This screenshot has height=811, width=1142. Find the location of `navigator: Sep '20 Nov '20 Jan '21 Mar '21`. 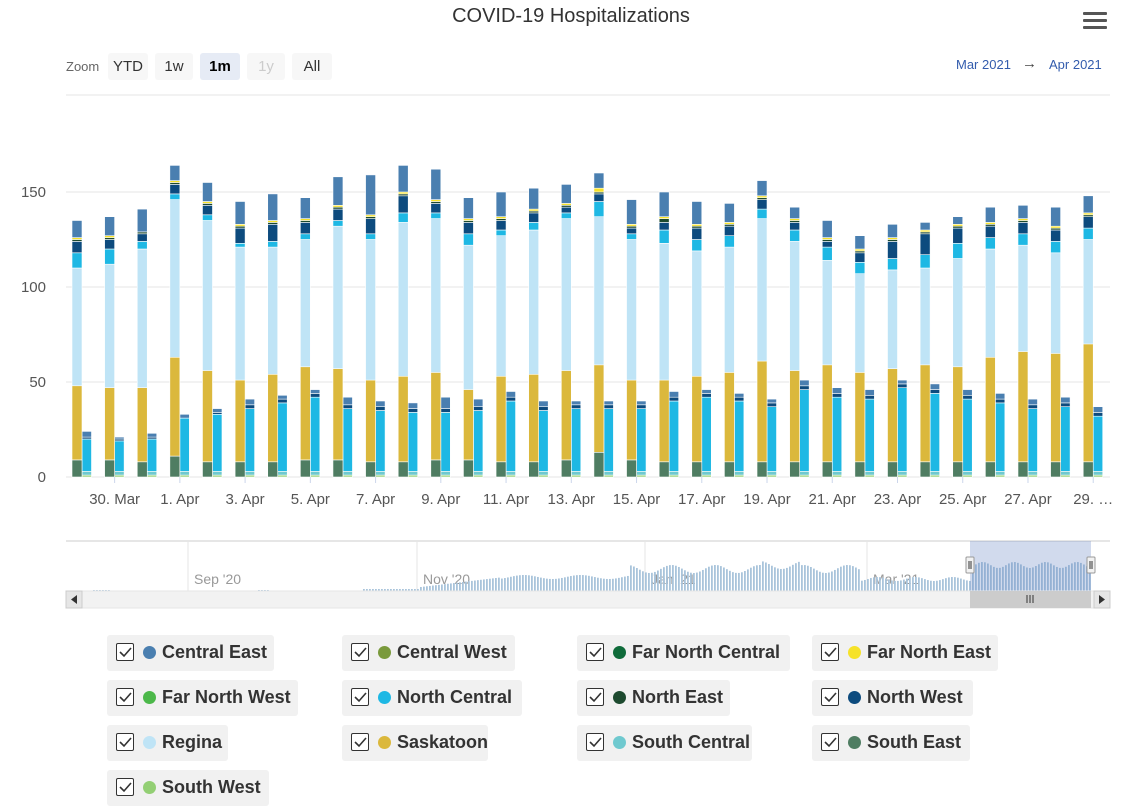

navigator: Sep '20 Nov '20 Jan '21 Mar '21 is located at coordinates (588, 574).